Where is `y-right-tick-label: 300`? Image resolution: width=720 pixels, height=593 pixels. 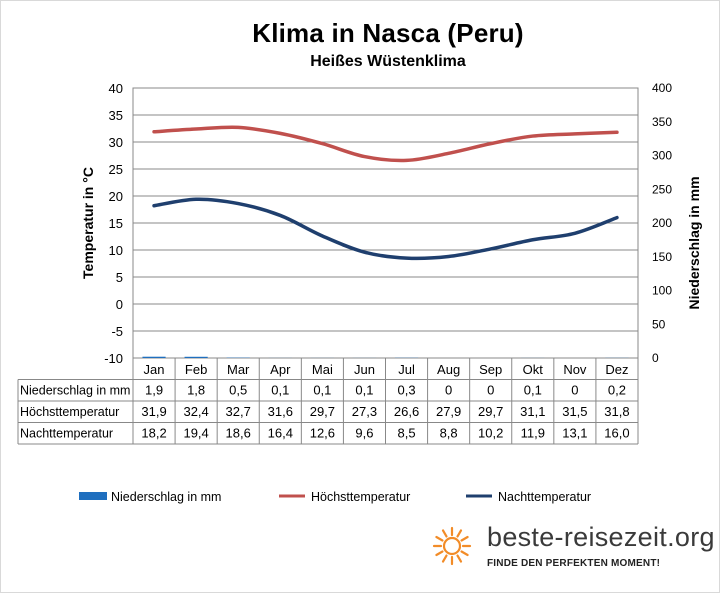
y-right-tick-label: 300 is located at coordinates (662, 156).